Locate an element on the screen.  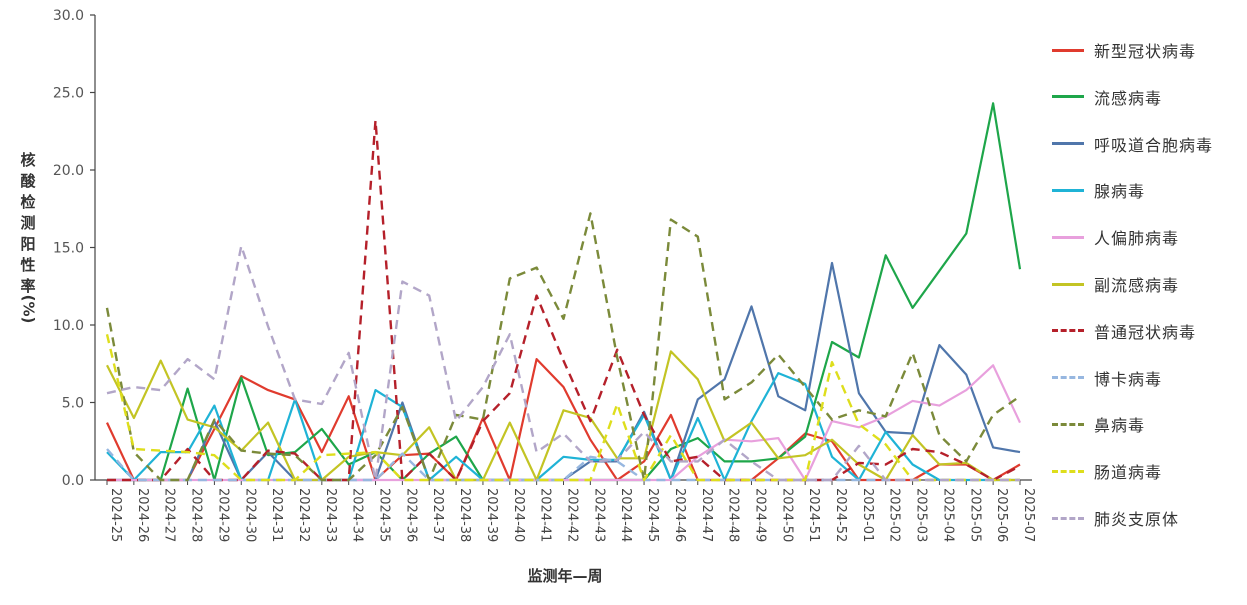
legend-label: 博卡病毒 is located at coordinates (1128, 379).